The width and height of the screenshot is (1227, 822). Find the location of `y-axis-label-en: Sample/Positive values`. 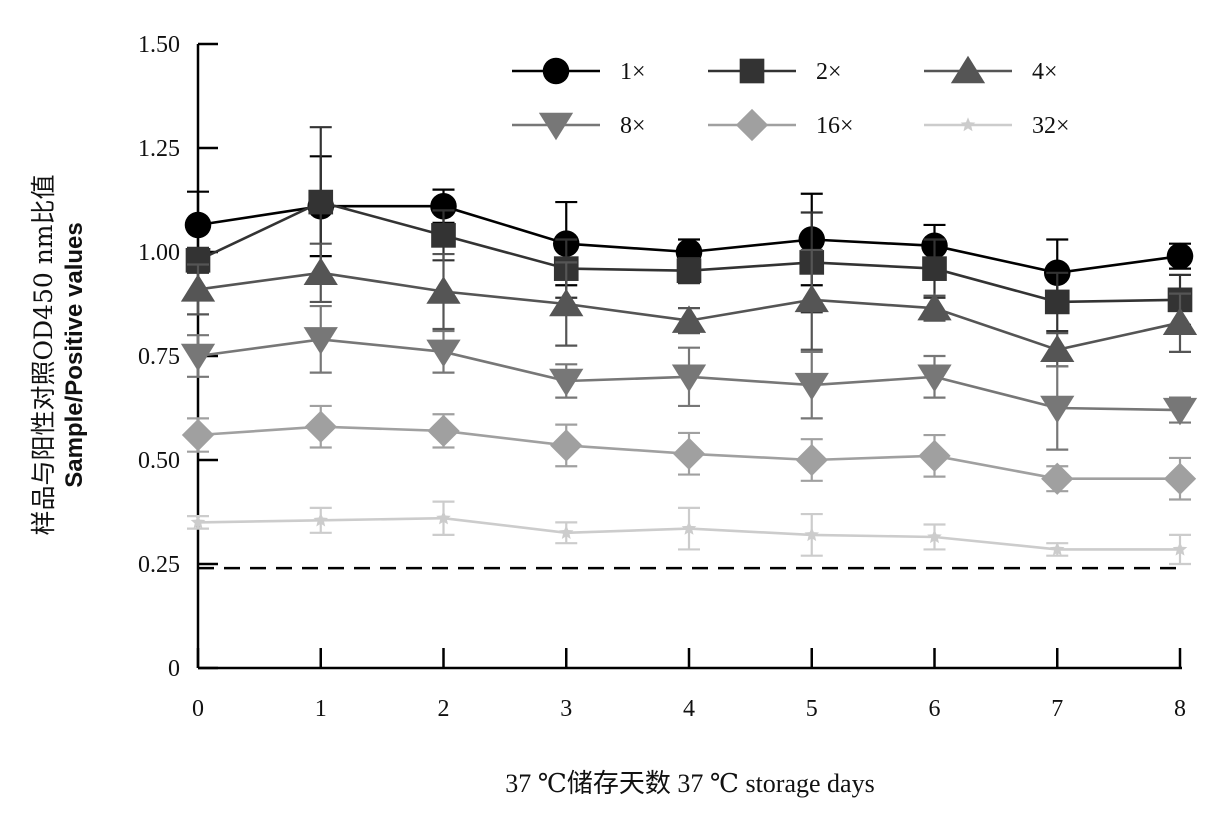

y-axis-label-en: Sample/Positive values is located at coordinates (74, 354).